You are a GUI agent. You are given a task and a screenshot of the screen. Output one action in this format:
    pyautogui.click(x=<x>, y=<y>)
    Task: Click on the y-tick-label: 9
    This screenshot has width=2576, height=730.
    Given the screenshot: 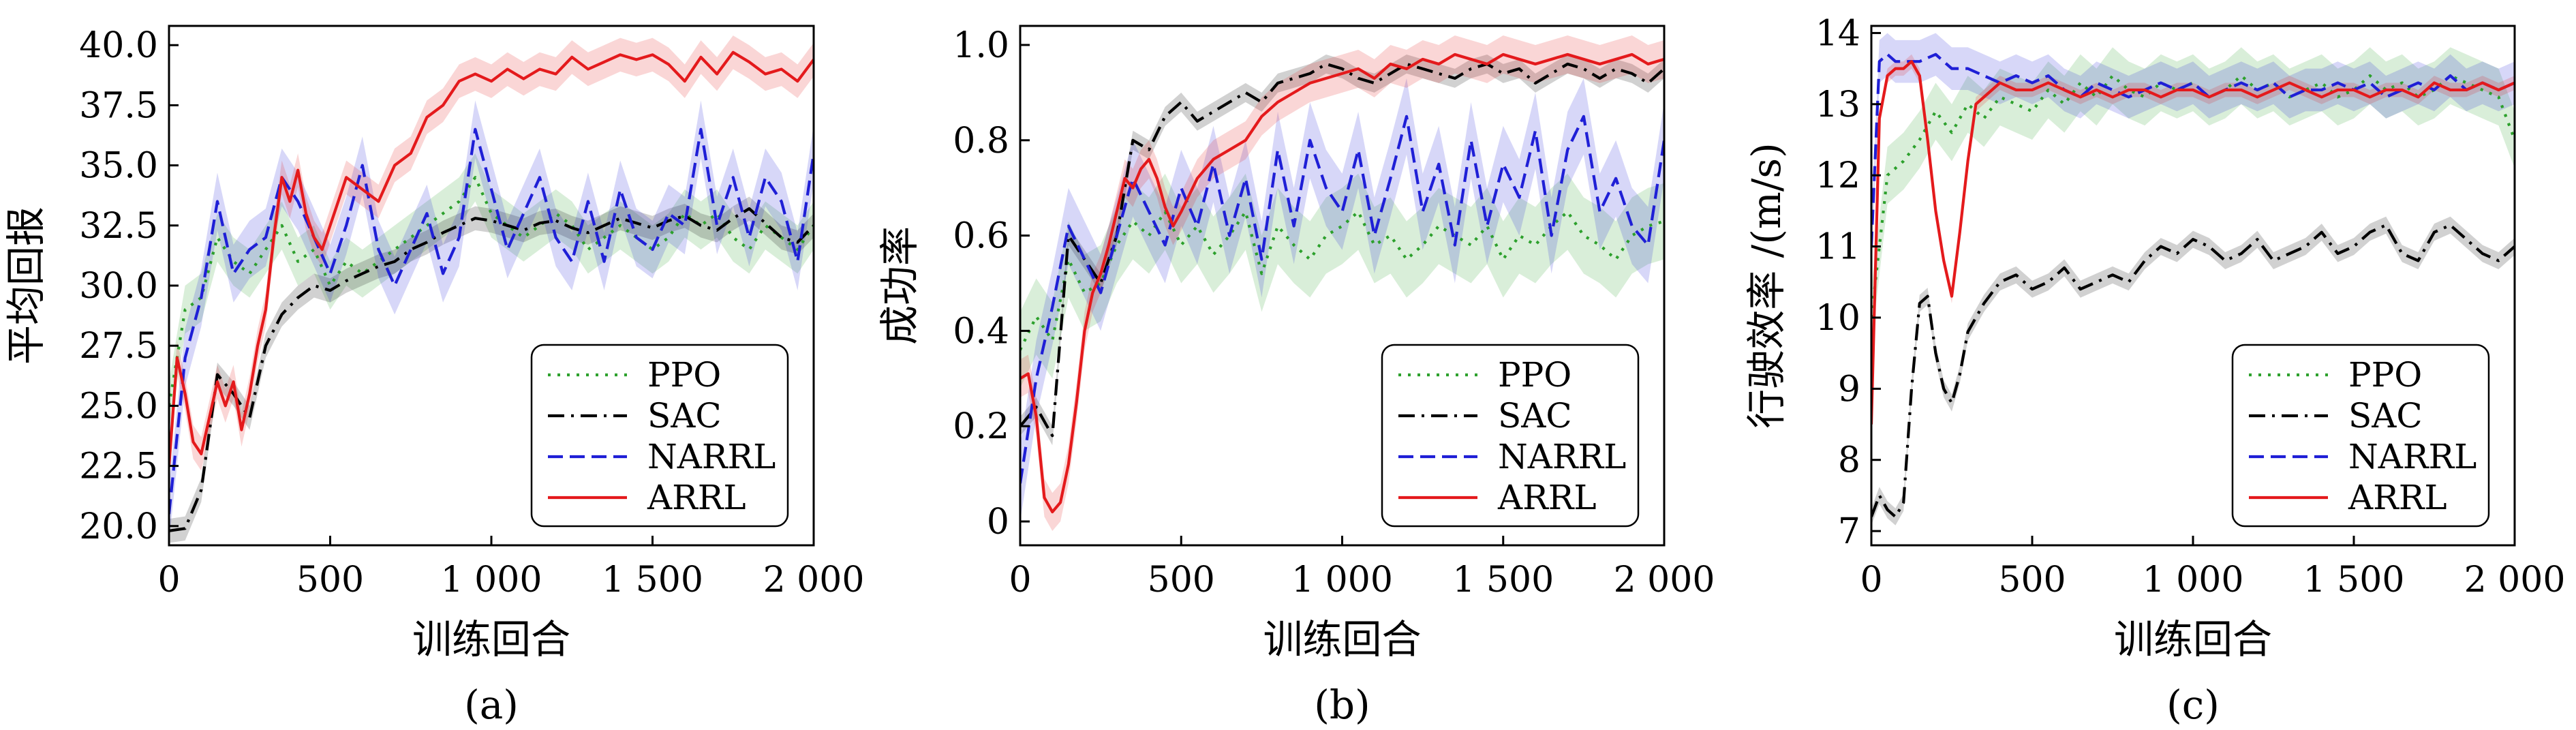 What is the action you would take?
    pyautogui.click(x=1849, y=389)
    